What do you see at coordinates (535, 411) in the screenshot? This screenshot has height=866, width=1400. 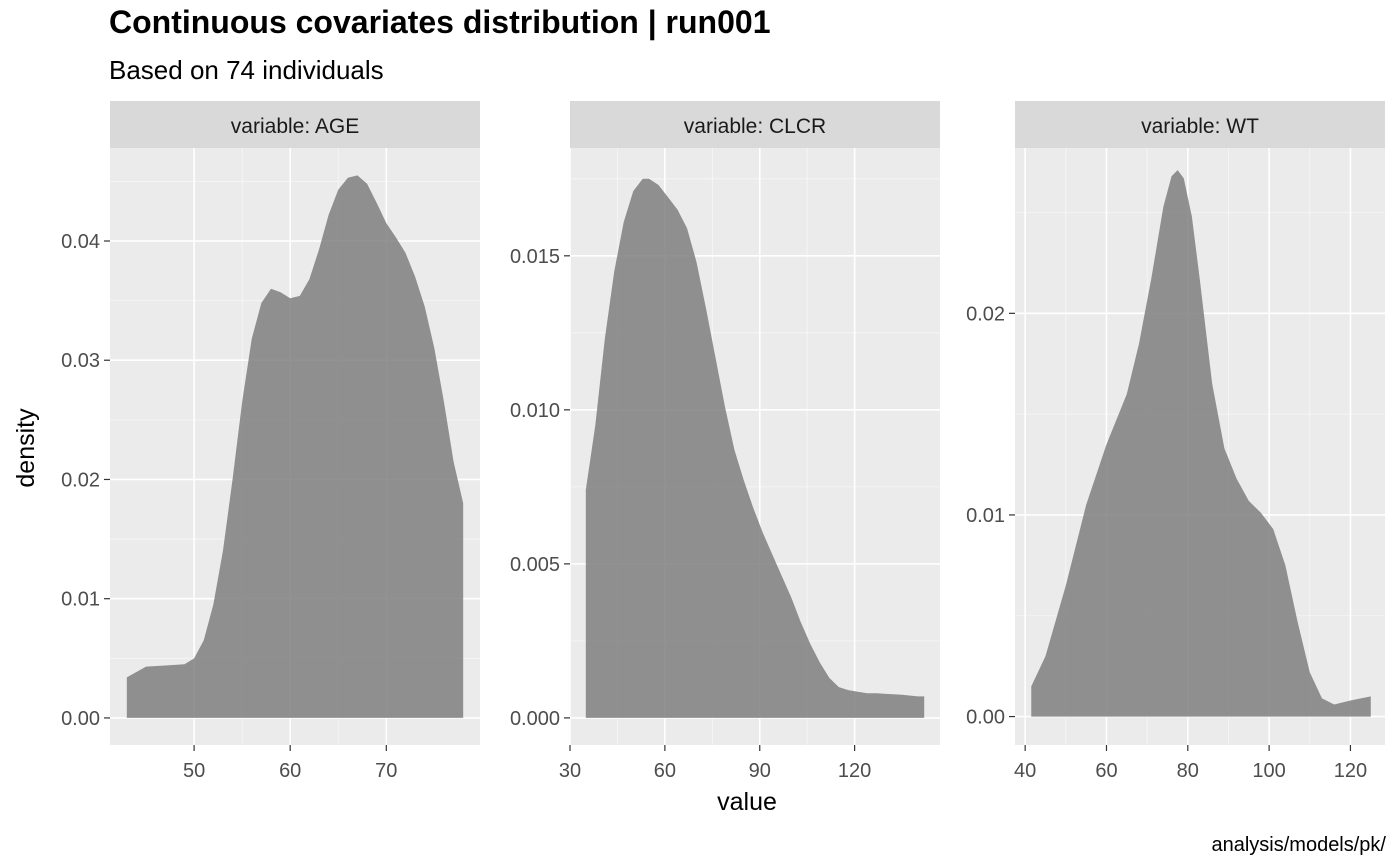 I see `y-tick-label: 0.010` at bounding box center [535, 411].